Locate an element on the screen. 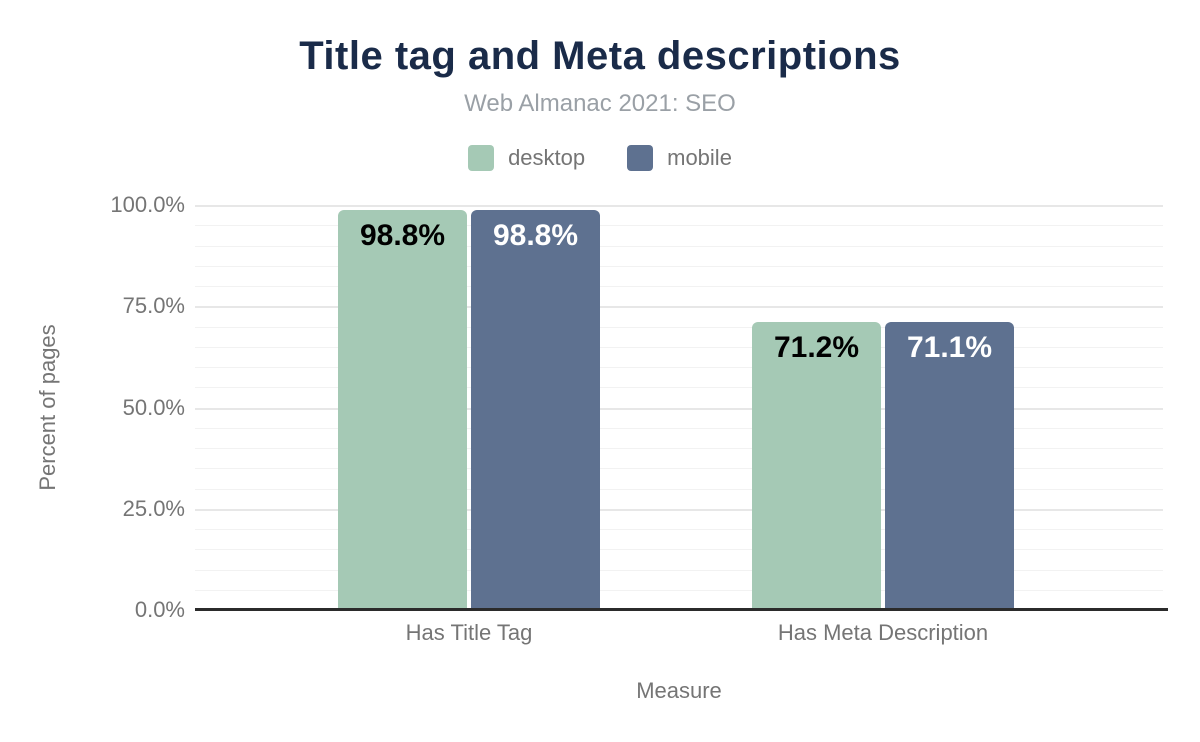 Image resolution: width=1200 pixels, height=742 pixels. y-axis-title: Percent of pages is located at coordinates (47, 407).